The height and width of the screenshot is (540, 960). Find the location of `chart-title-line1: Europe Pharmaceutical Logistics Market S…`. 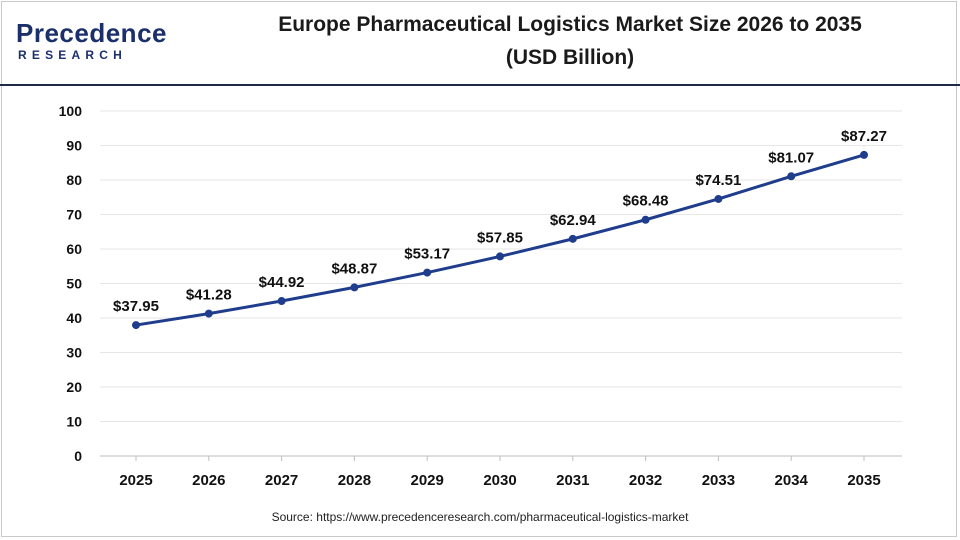

chart-title-line1: Europe Pharmaceutical Logistics Market S… is located at coordinates (570, 24).